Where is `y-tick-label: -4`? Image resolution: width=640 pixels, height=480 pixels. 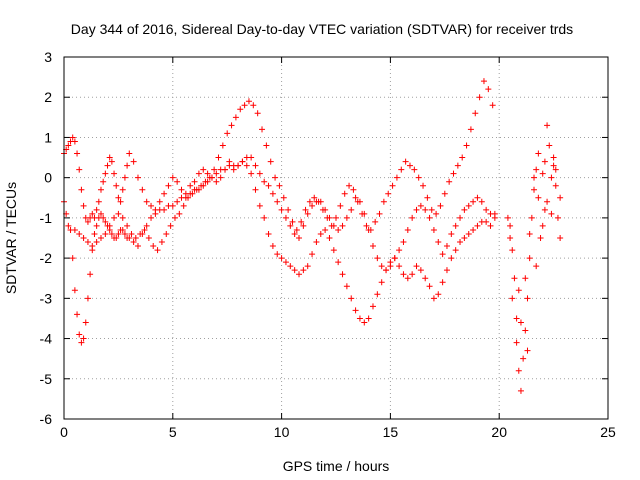 y-tick-label: -4 is located at coordinates (46, 339).